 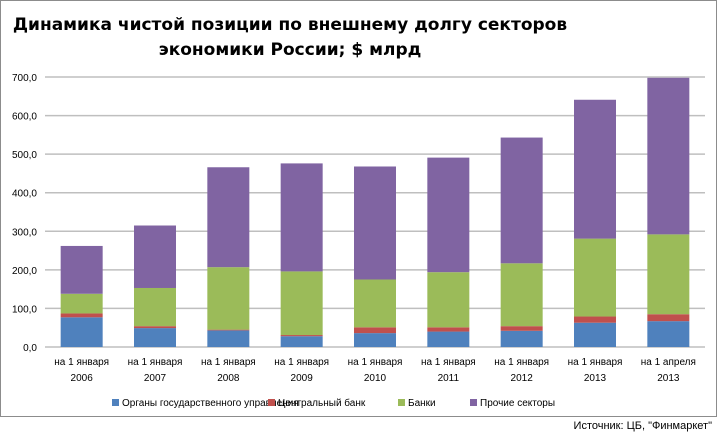 What do you see at coordinates (24, 271) in the screenshot?
I see `y-tick-label: 200,0` at bounding box center [24, 271].